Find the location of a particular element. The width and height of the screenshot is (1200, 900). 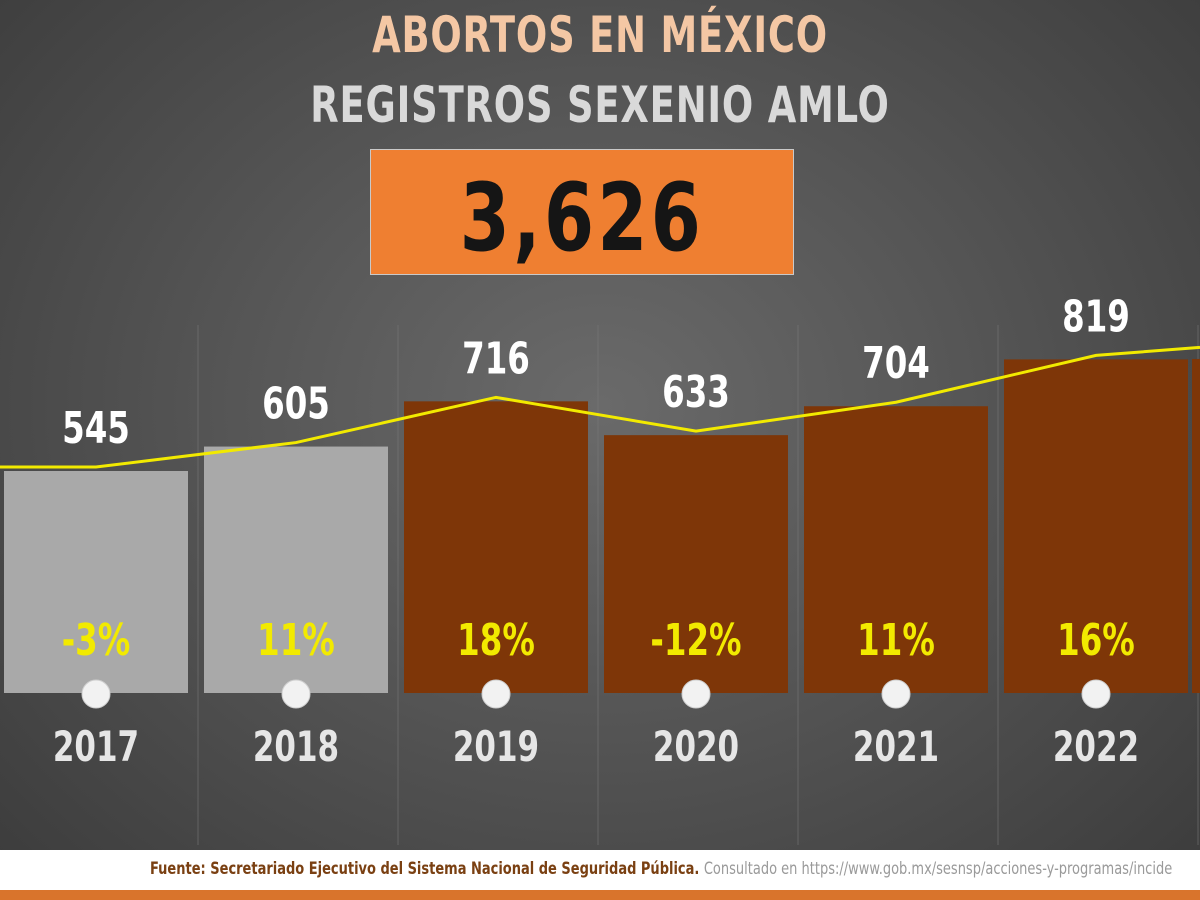

percent-label-2022: 16% is located at coordinates (1096, 641).